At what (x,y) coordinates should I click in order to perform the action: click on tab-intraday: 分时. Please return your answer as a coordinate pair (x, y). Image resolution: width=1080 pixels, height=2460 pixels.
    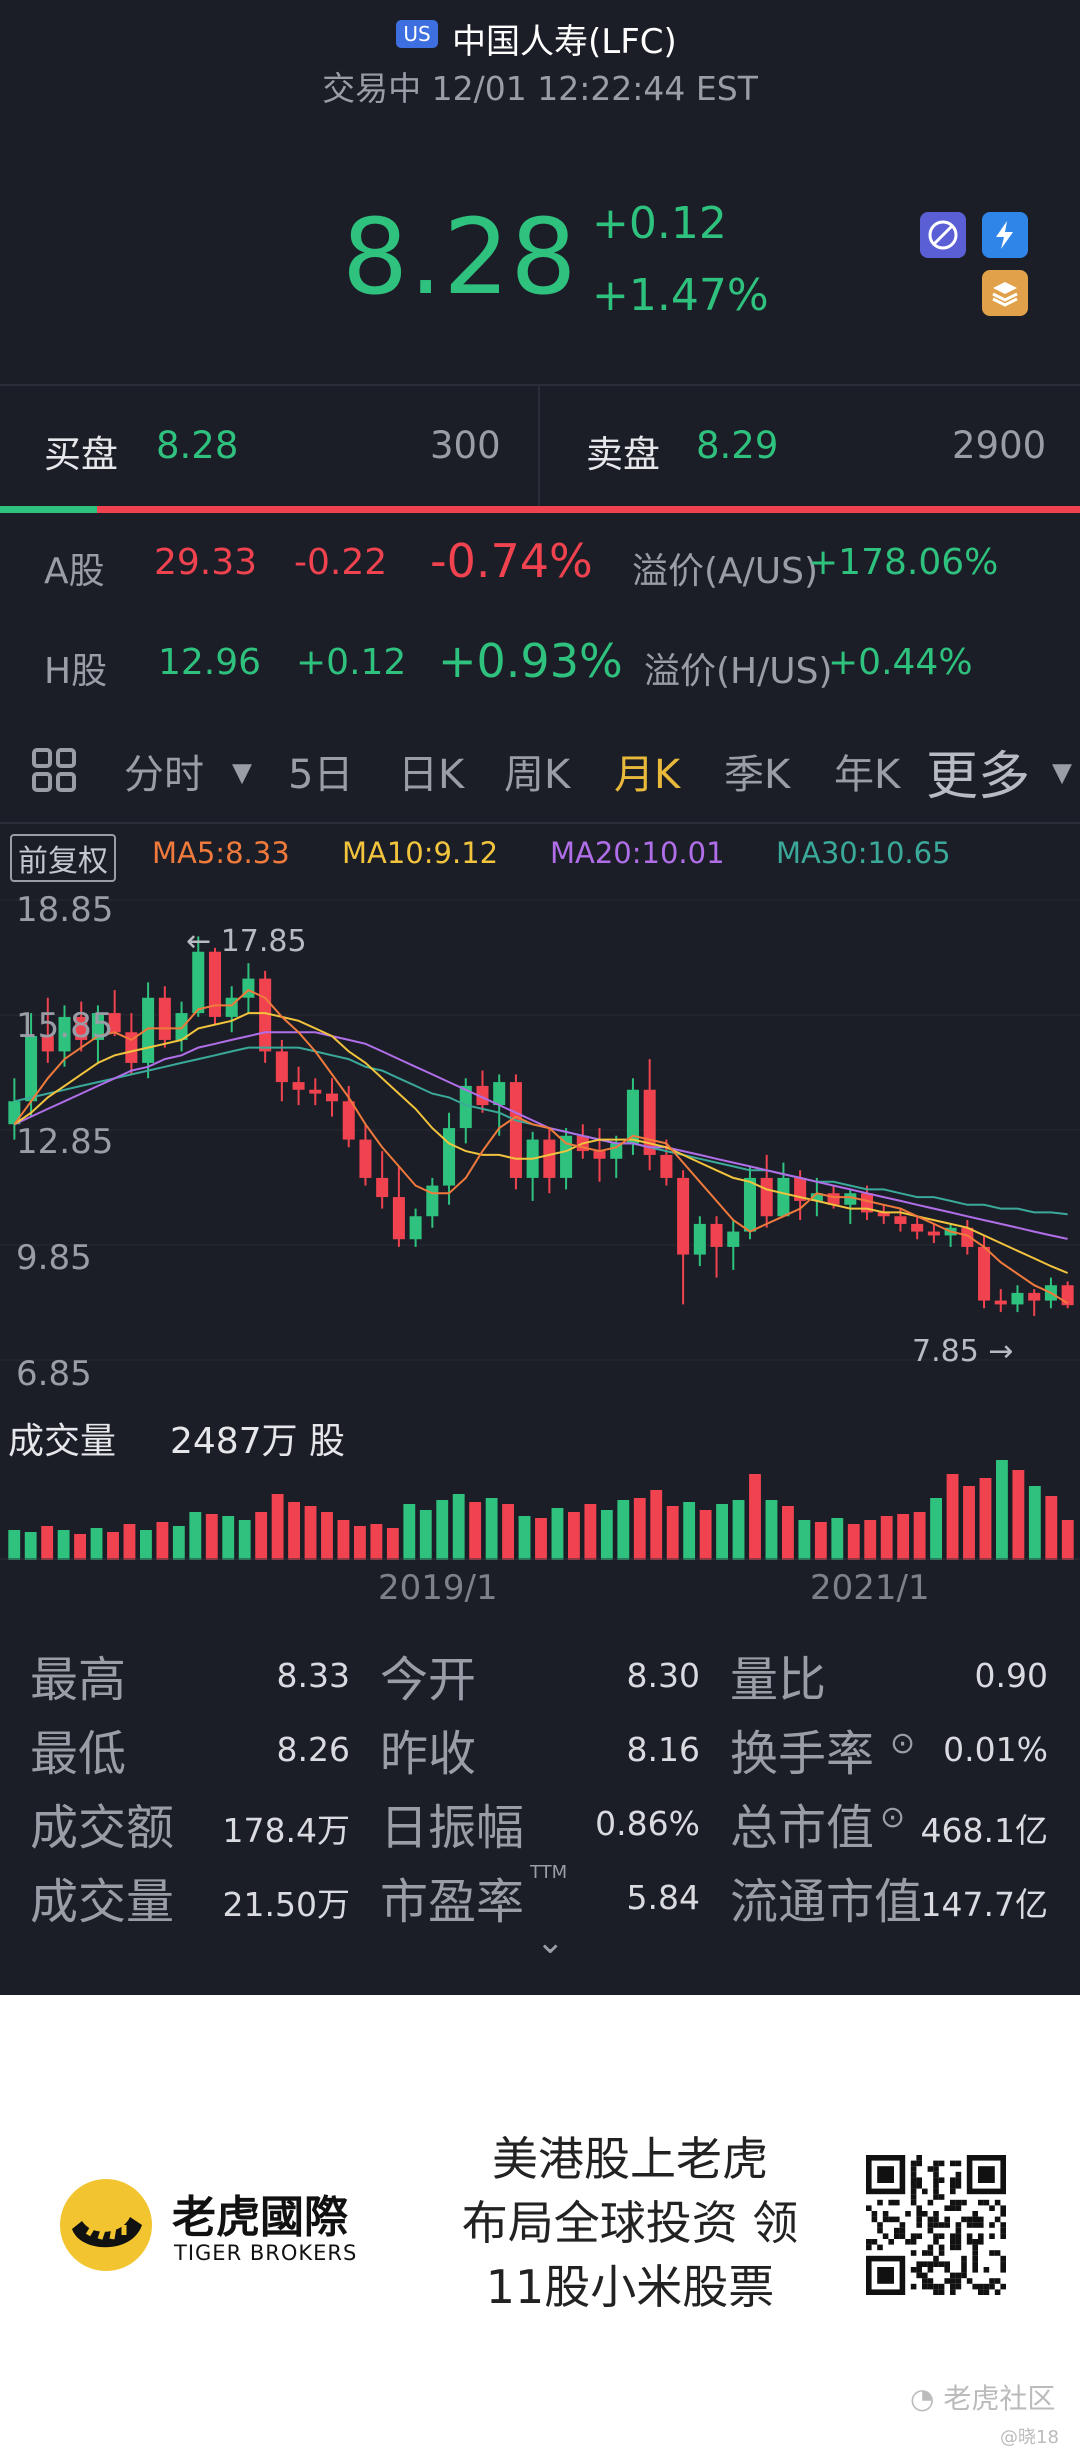
    Looking at the image, I should click on (164, 775).